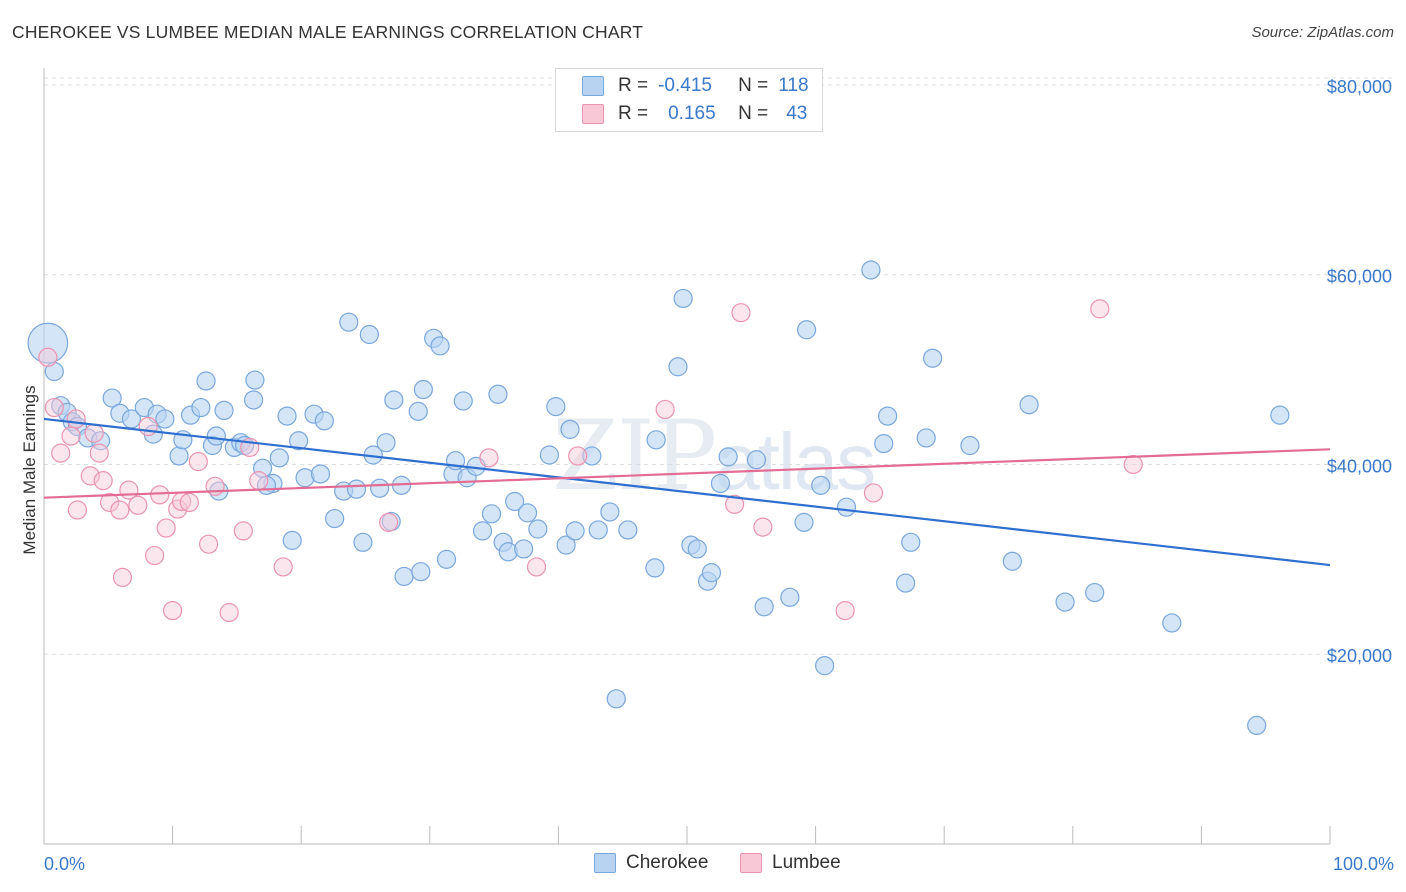  What do you see at coordinates (797, 113) in the screenshot?
I see `legend-n-value: 43` at bounding box center [797, 113].